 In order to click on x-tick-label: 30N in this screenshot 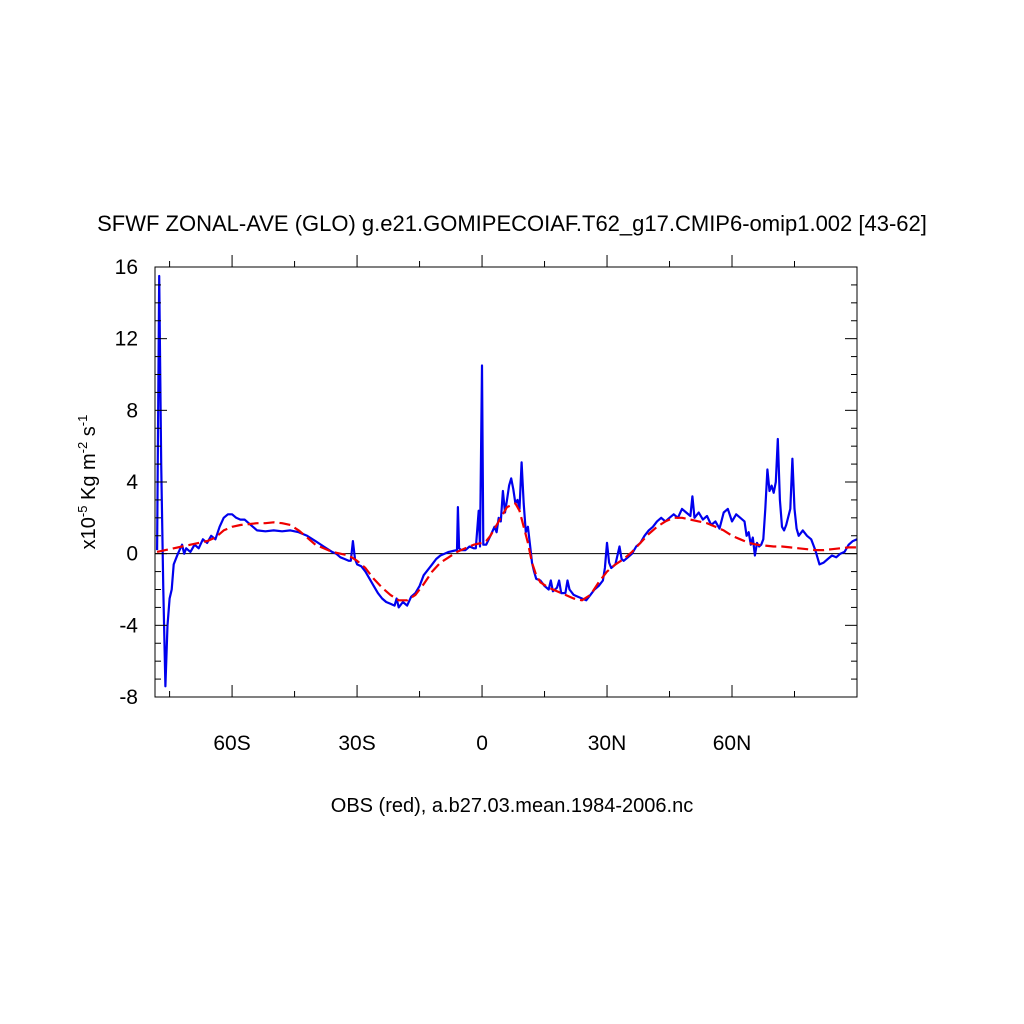, I will do `click(607, 743)`.